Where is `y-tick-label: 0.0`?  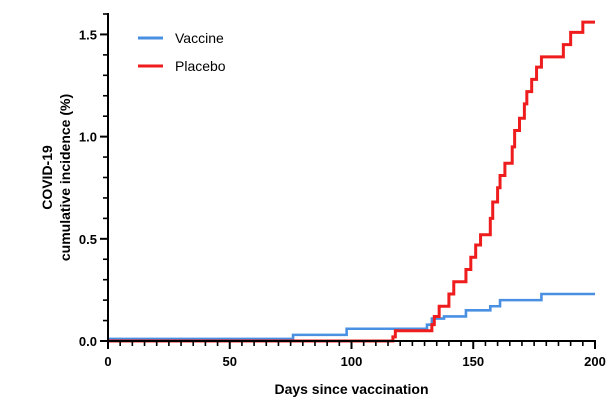
y-tick-label: 0.0 is located at coordinates (88, 341).